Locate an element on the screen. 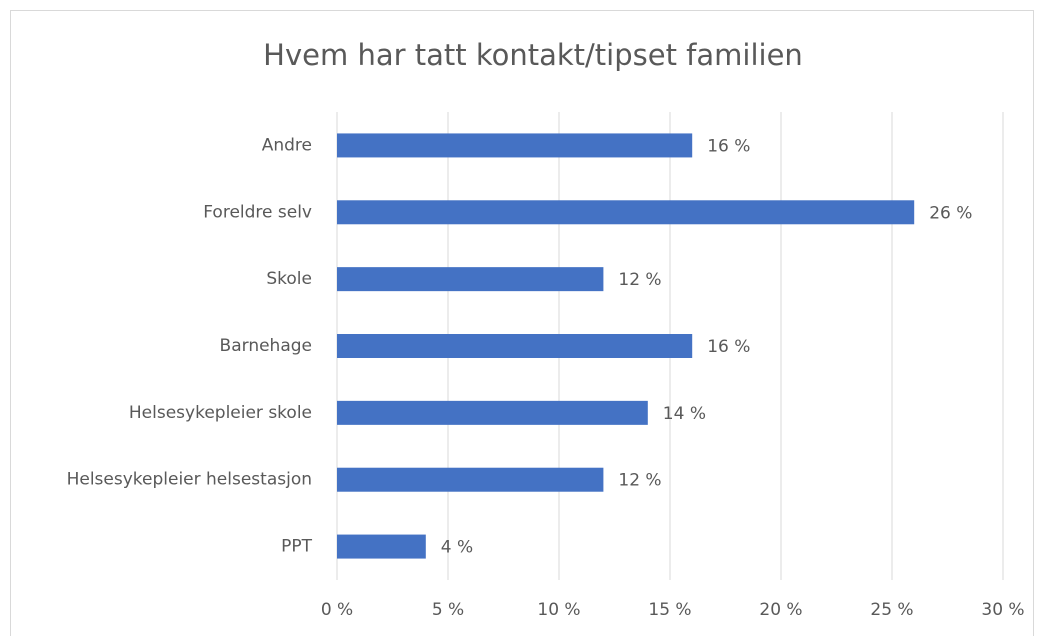  chart-title: Hvem har tatt kontakt/tipset familien is located at coordinates (533, 55).